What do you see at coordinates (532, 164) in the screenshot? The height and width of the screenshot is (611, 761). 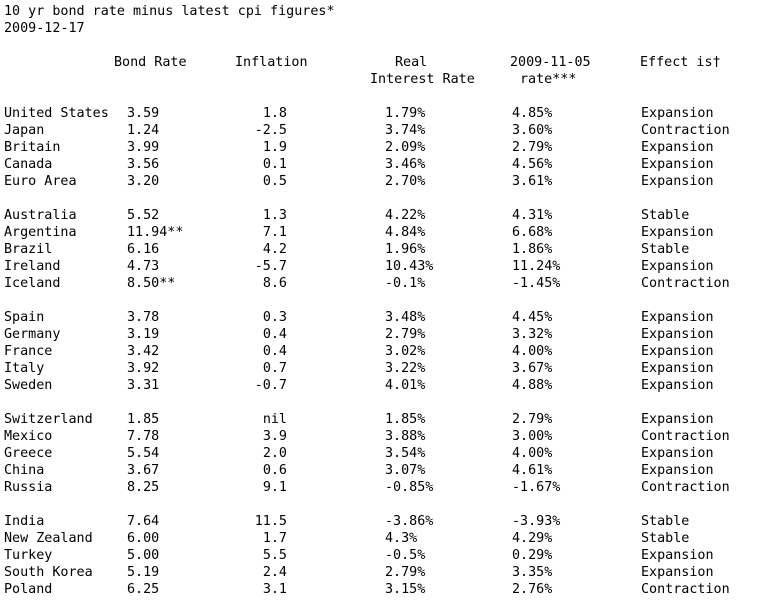 I see `cell-2009-11-05-rate: 4.56%` at bounding box center [532, 164].